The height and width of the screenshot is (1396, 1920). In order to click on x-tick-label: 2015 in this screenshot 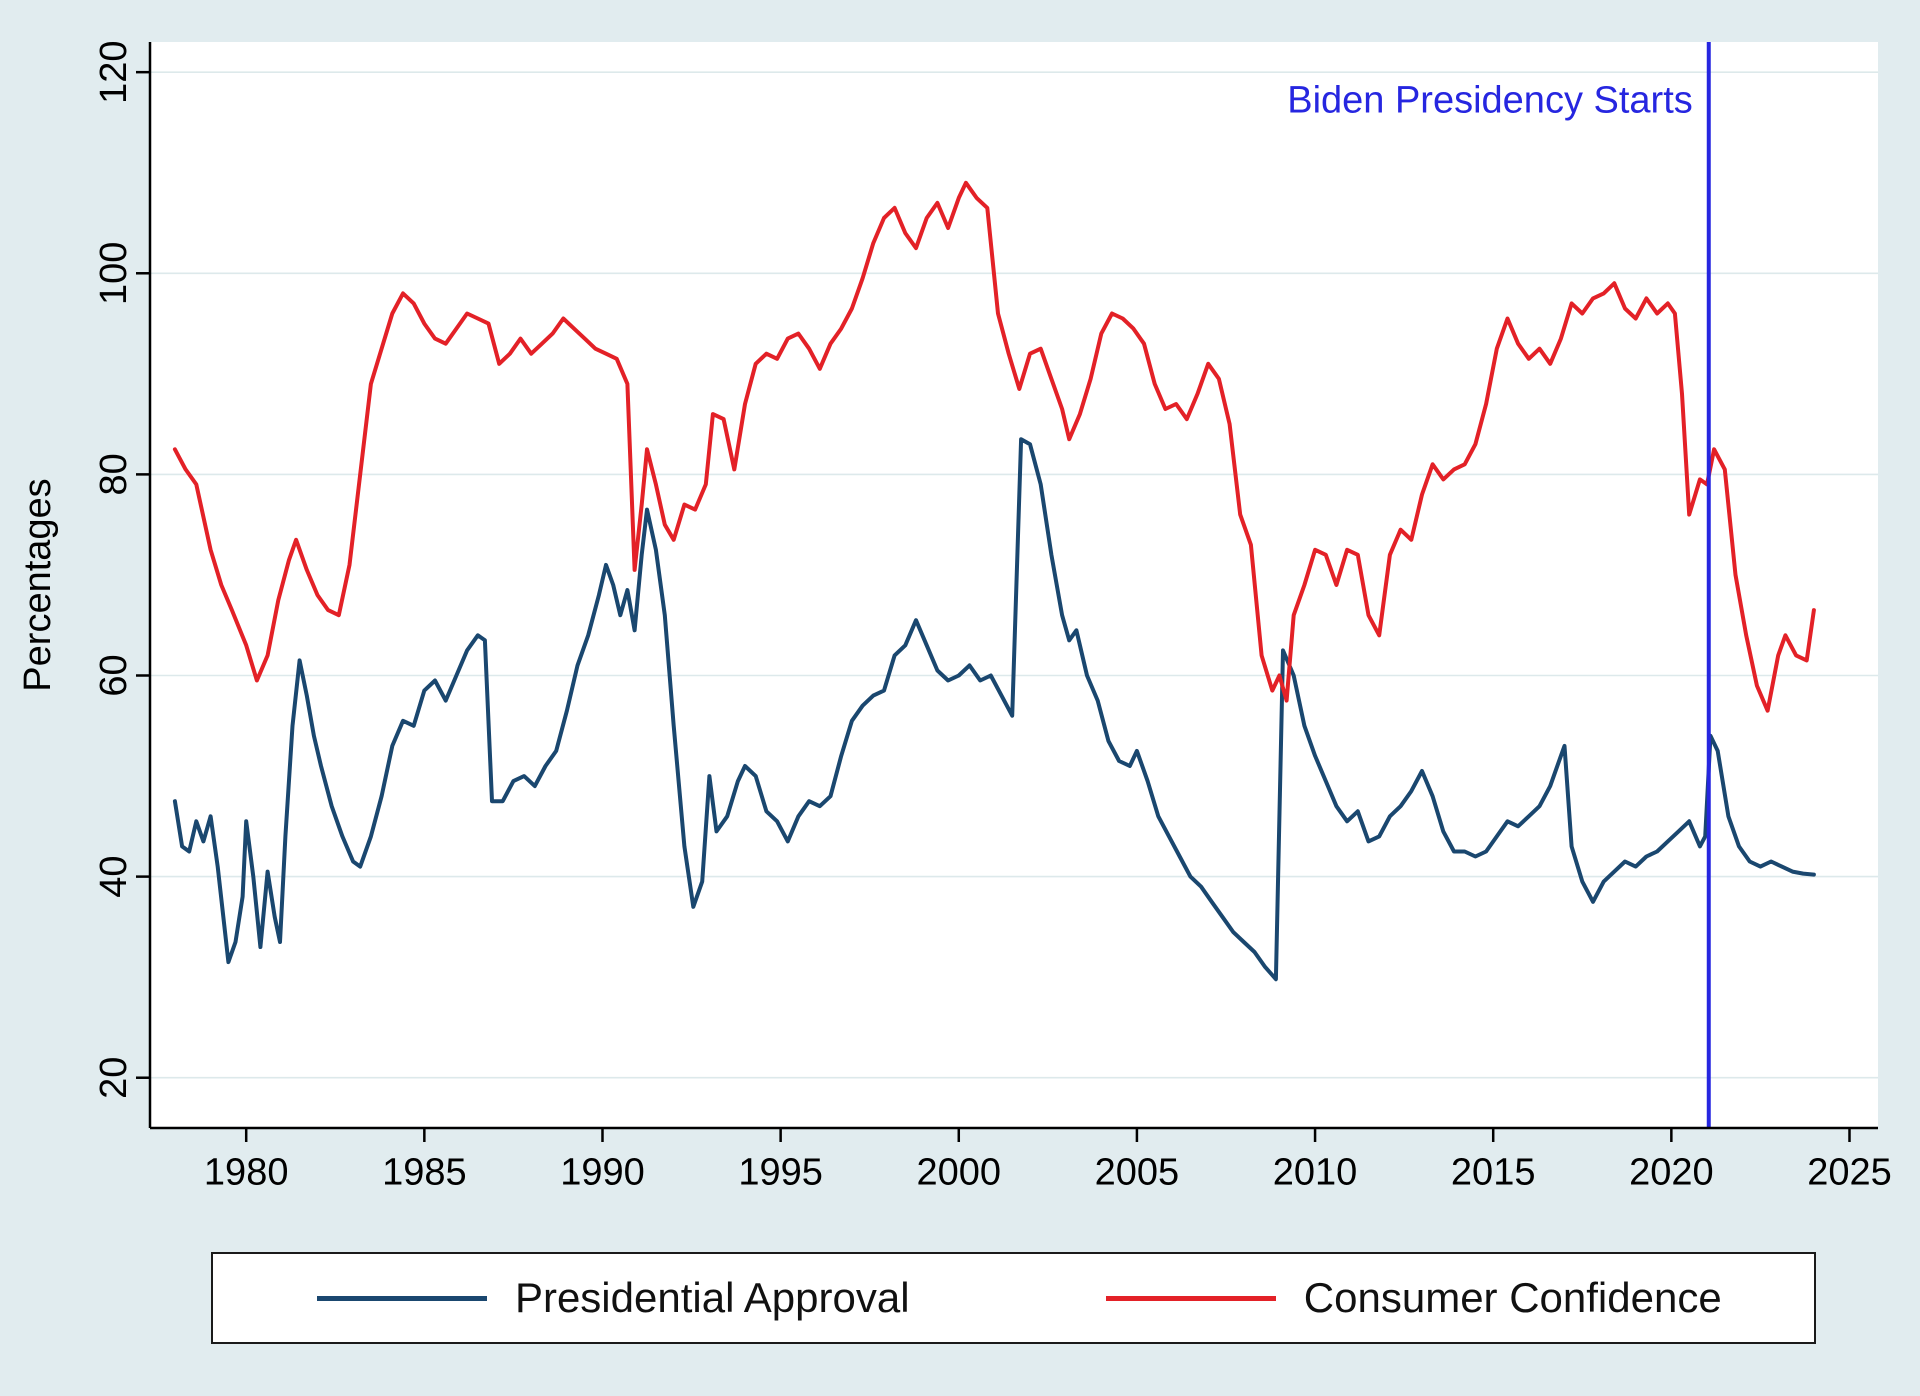, I will do `click(1493, 1172)`.